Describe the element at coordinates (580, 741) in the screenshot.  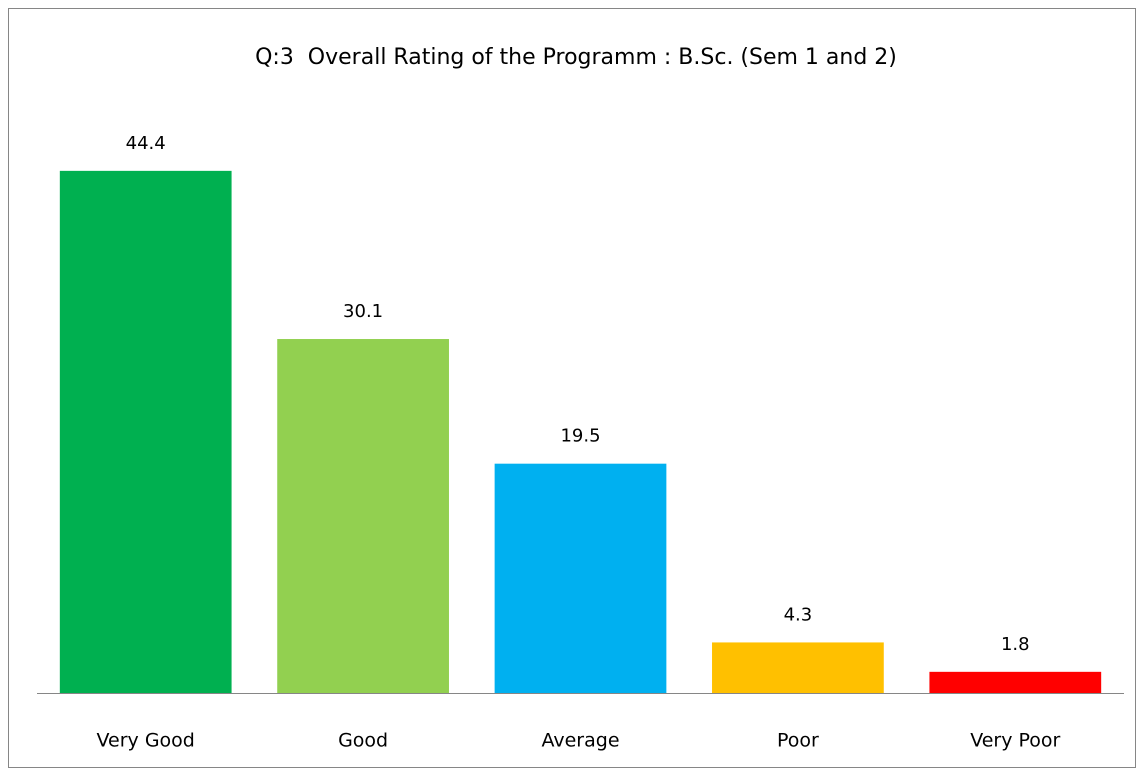
I see `x-tick-label: Average` at that location.